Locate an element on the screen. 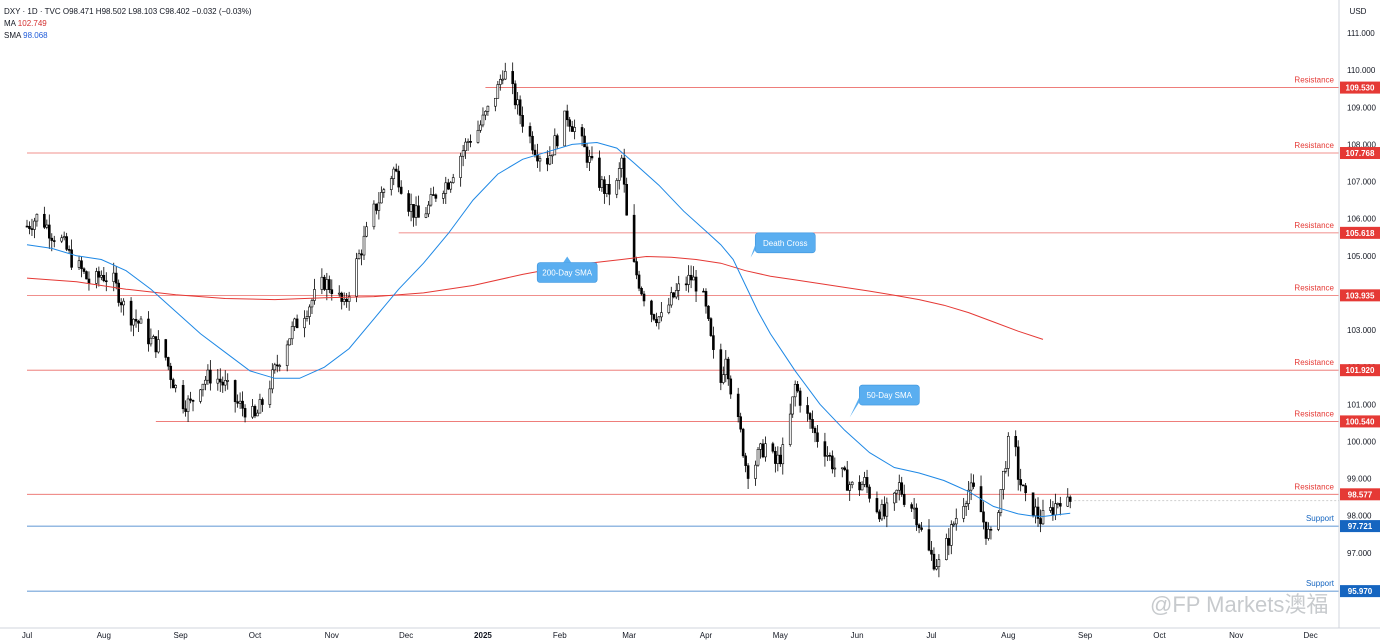  annotation-text: 200-Day SMA is located at coordinates (567, 273).